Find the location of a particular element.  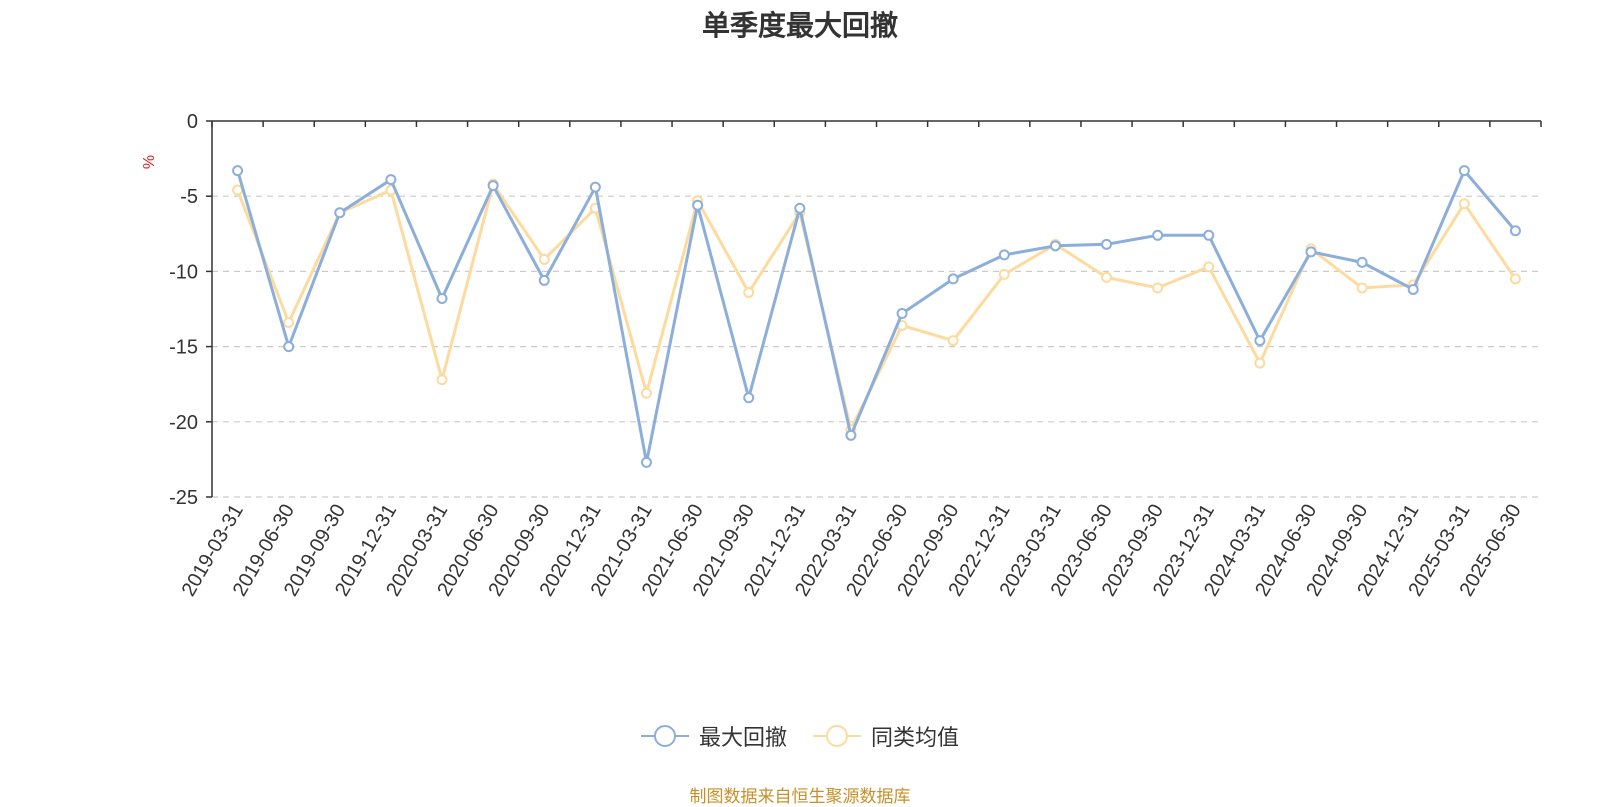

y-tick-label: -10 is located at coordinates (183, 272).